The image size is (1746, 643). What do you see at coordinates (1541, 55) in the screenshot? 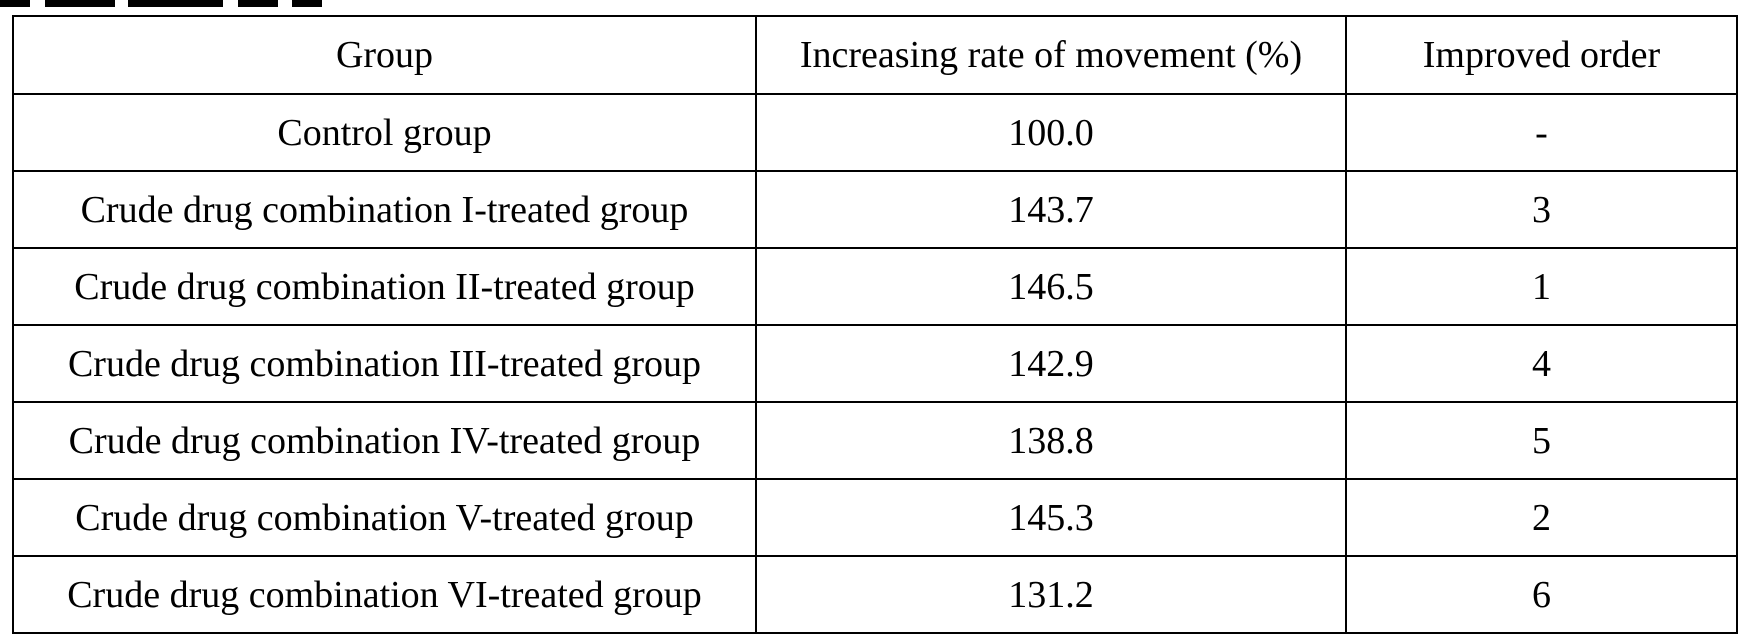
I see `column-header-improved-order: Improved order` at bounding box center [1541, 55].